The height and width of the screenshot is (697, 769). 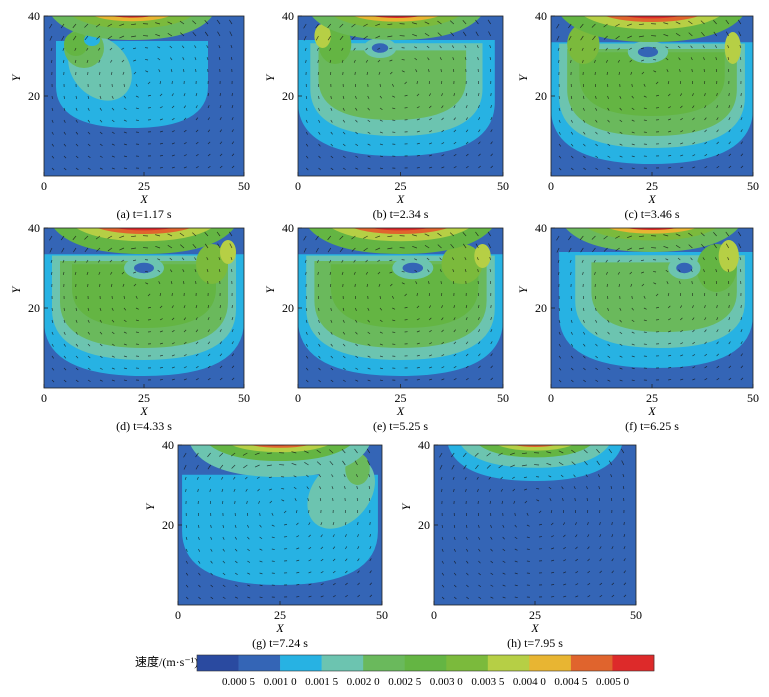 I want to click on legend-tick-label: 0.001 5, so click(x=322, y=682).